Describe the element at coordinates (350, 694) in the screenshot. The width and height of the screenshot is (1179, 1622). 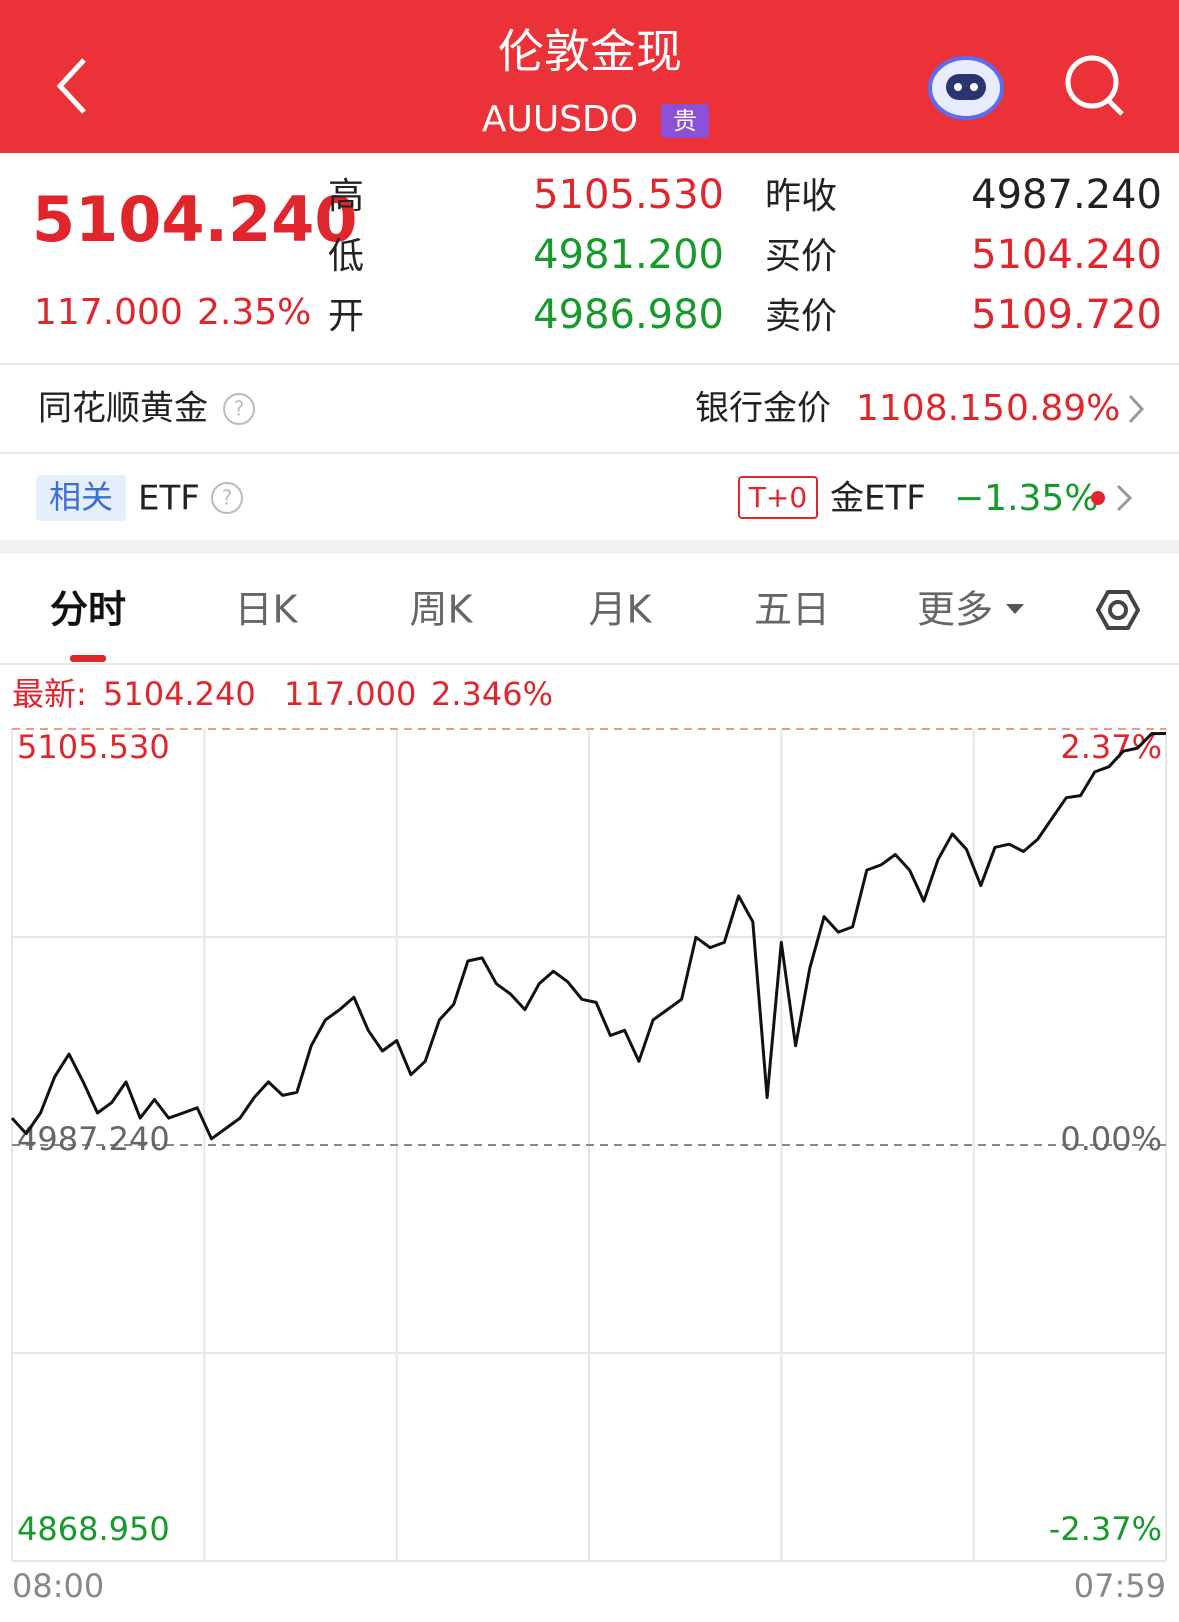
I see `latest-change: 117.000` at that location.